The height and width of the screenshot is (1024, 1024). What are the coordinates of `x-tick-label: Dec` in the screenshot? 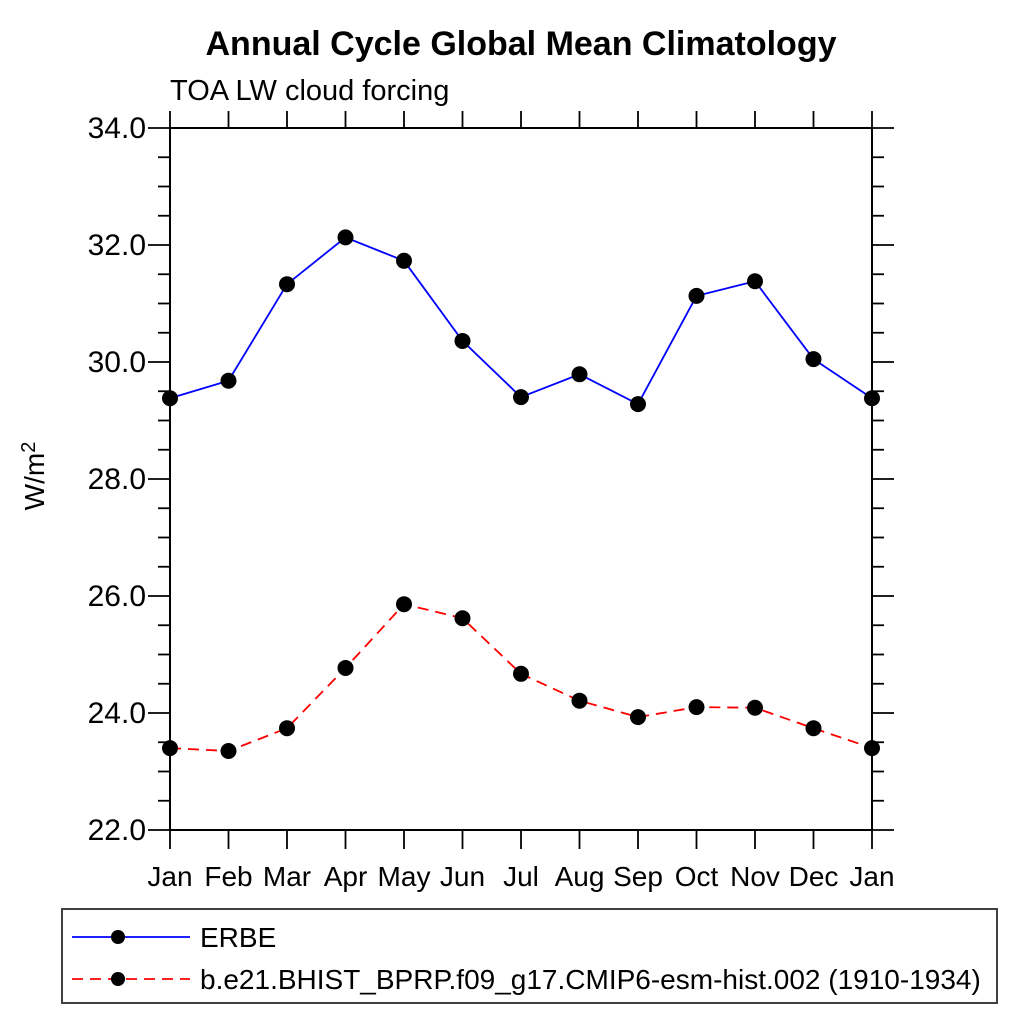 It's located at (814, 876).